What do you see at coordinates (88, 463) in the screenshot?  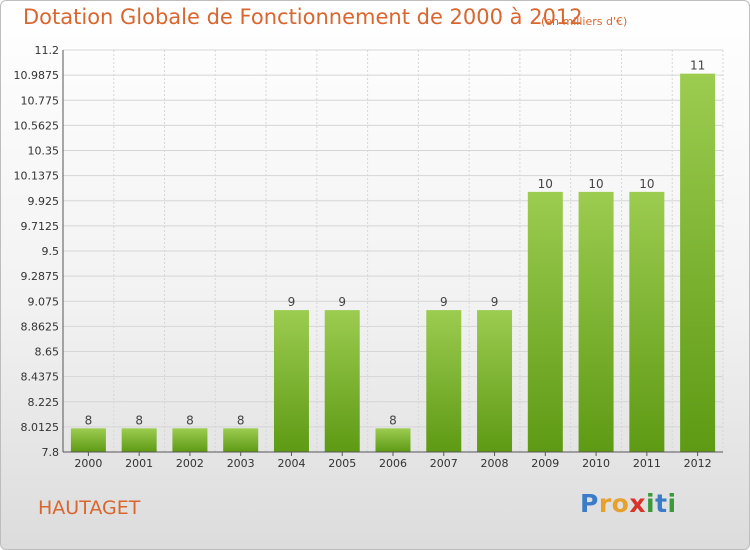 I see `x-tick-label: 2000` at bounding box center [88, 463].